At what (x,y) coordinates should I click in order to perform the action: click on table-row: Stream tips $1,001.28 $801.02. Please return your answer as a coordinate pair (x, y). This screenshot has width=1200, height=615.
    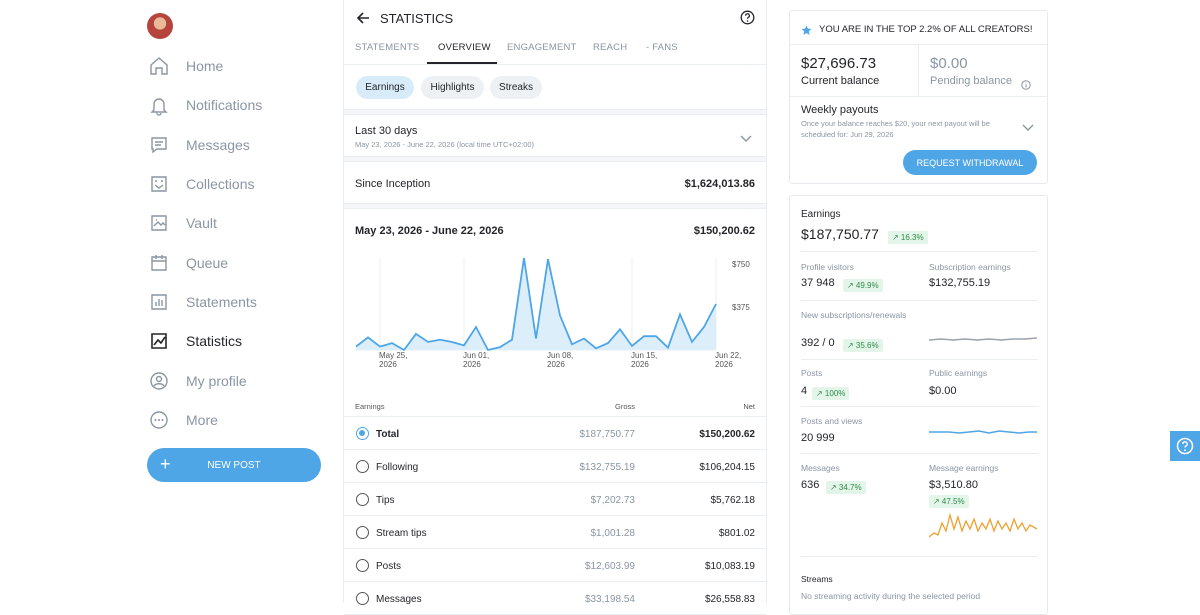
    Looking at the image, I should click on (555, 532).